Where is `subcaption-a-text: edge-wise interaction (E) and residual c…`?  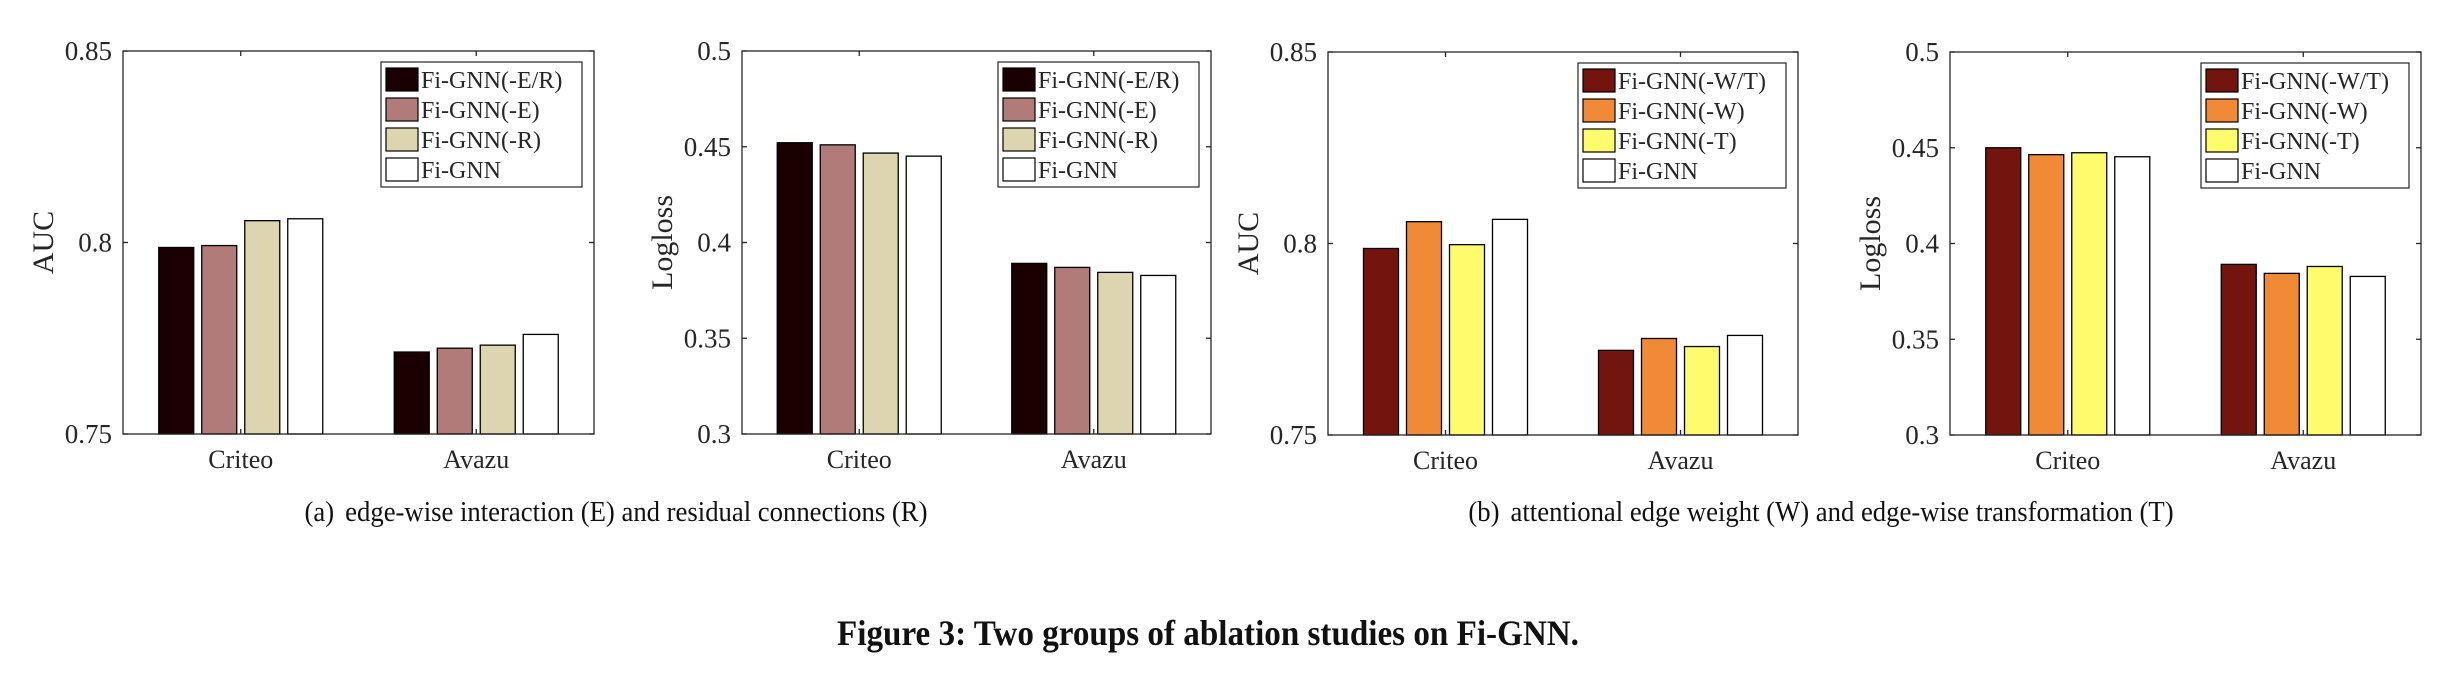
subcaption-a-text: edge-wise interaction (E) and residual c… is located at coordinates (636, 512).